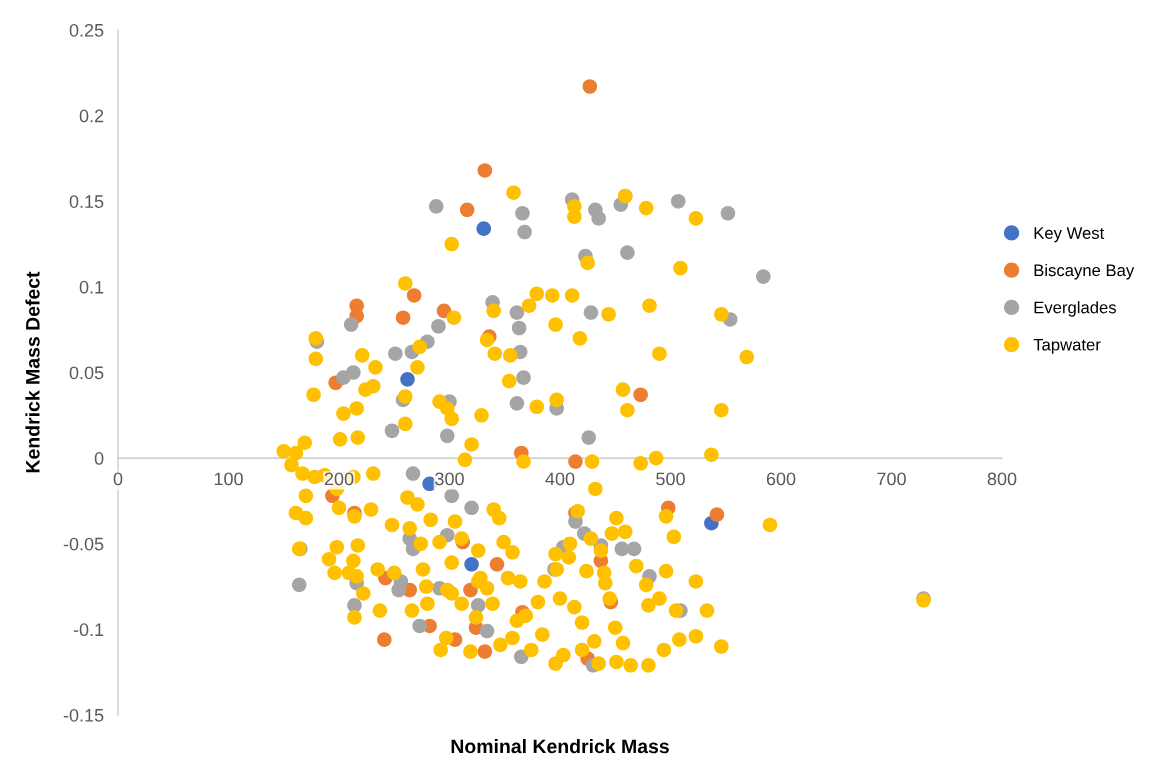 Image resolution: width=1149 pixels, height=761 pixels. What do you see at coordinates (1002, 479) in the screenshot?
I see `x-tick-label: 800` at bounding box center [1002, 479].